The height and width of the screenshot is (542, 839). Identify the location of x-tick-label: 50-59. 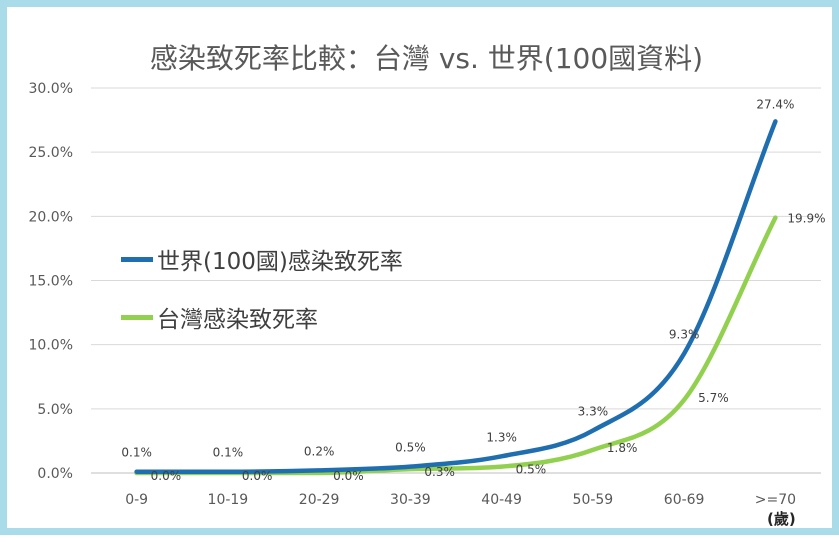
(593, 500).